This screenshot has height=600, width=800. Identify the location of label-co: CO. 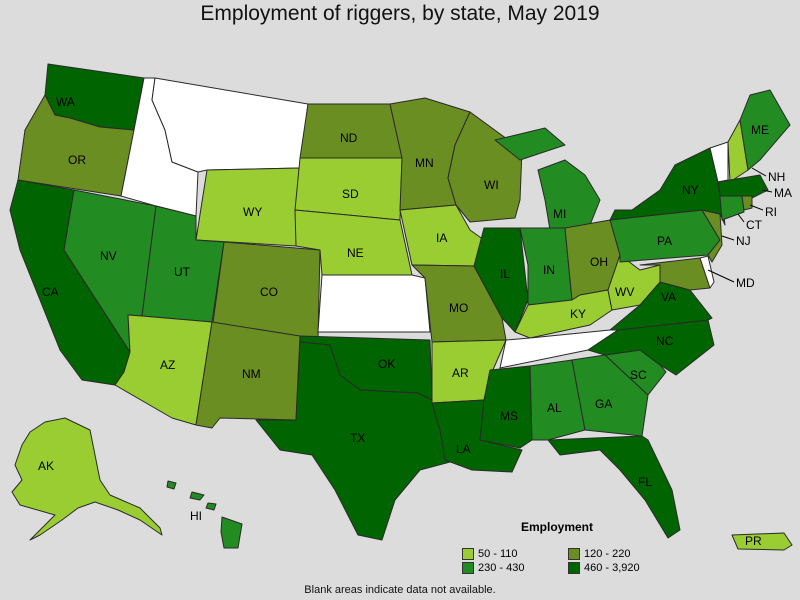
(269, 292).